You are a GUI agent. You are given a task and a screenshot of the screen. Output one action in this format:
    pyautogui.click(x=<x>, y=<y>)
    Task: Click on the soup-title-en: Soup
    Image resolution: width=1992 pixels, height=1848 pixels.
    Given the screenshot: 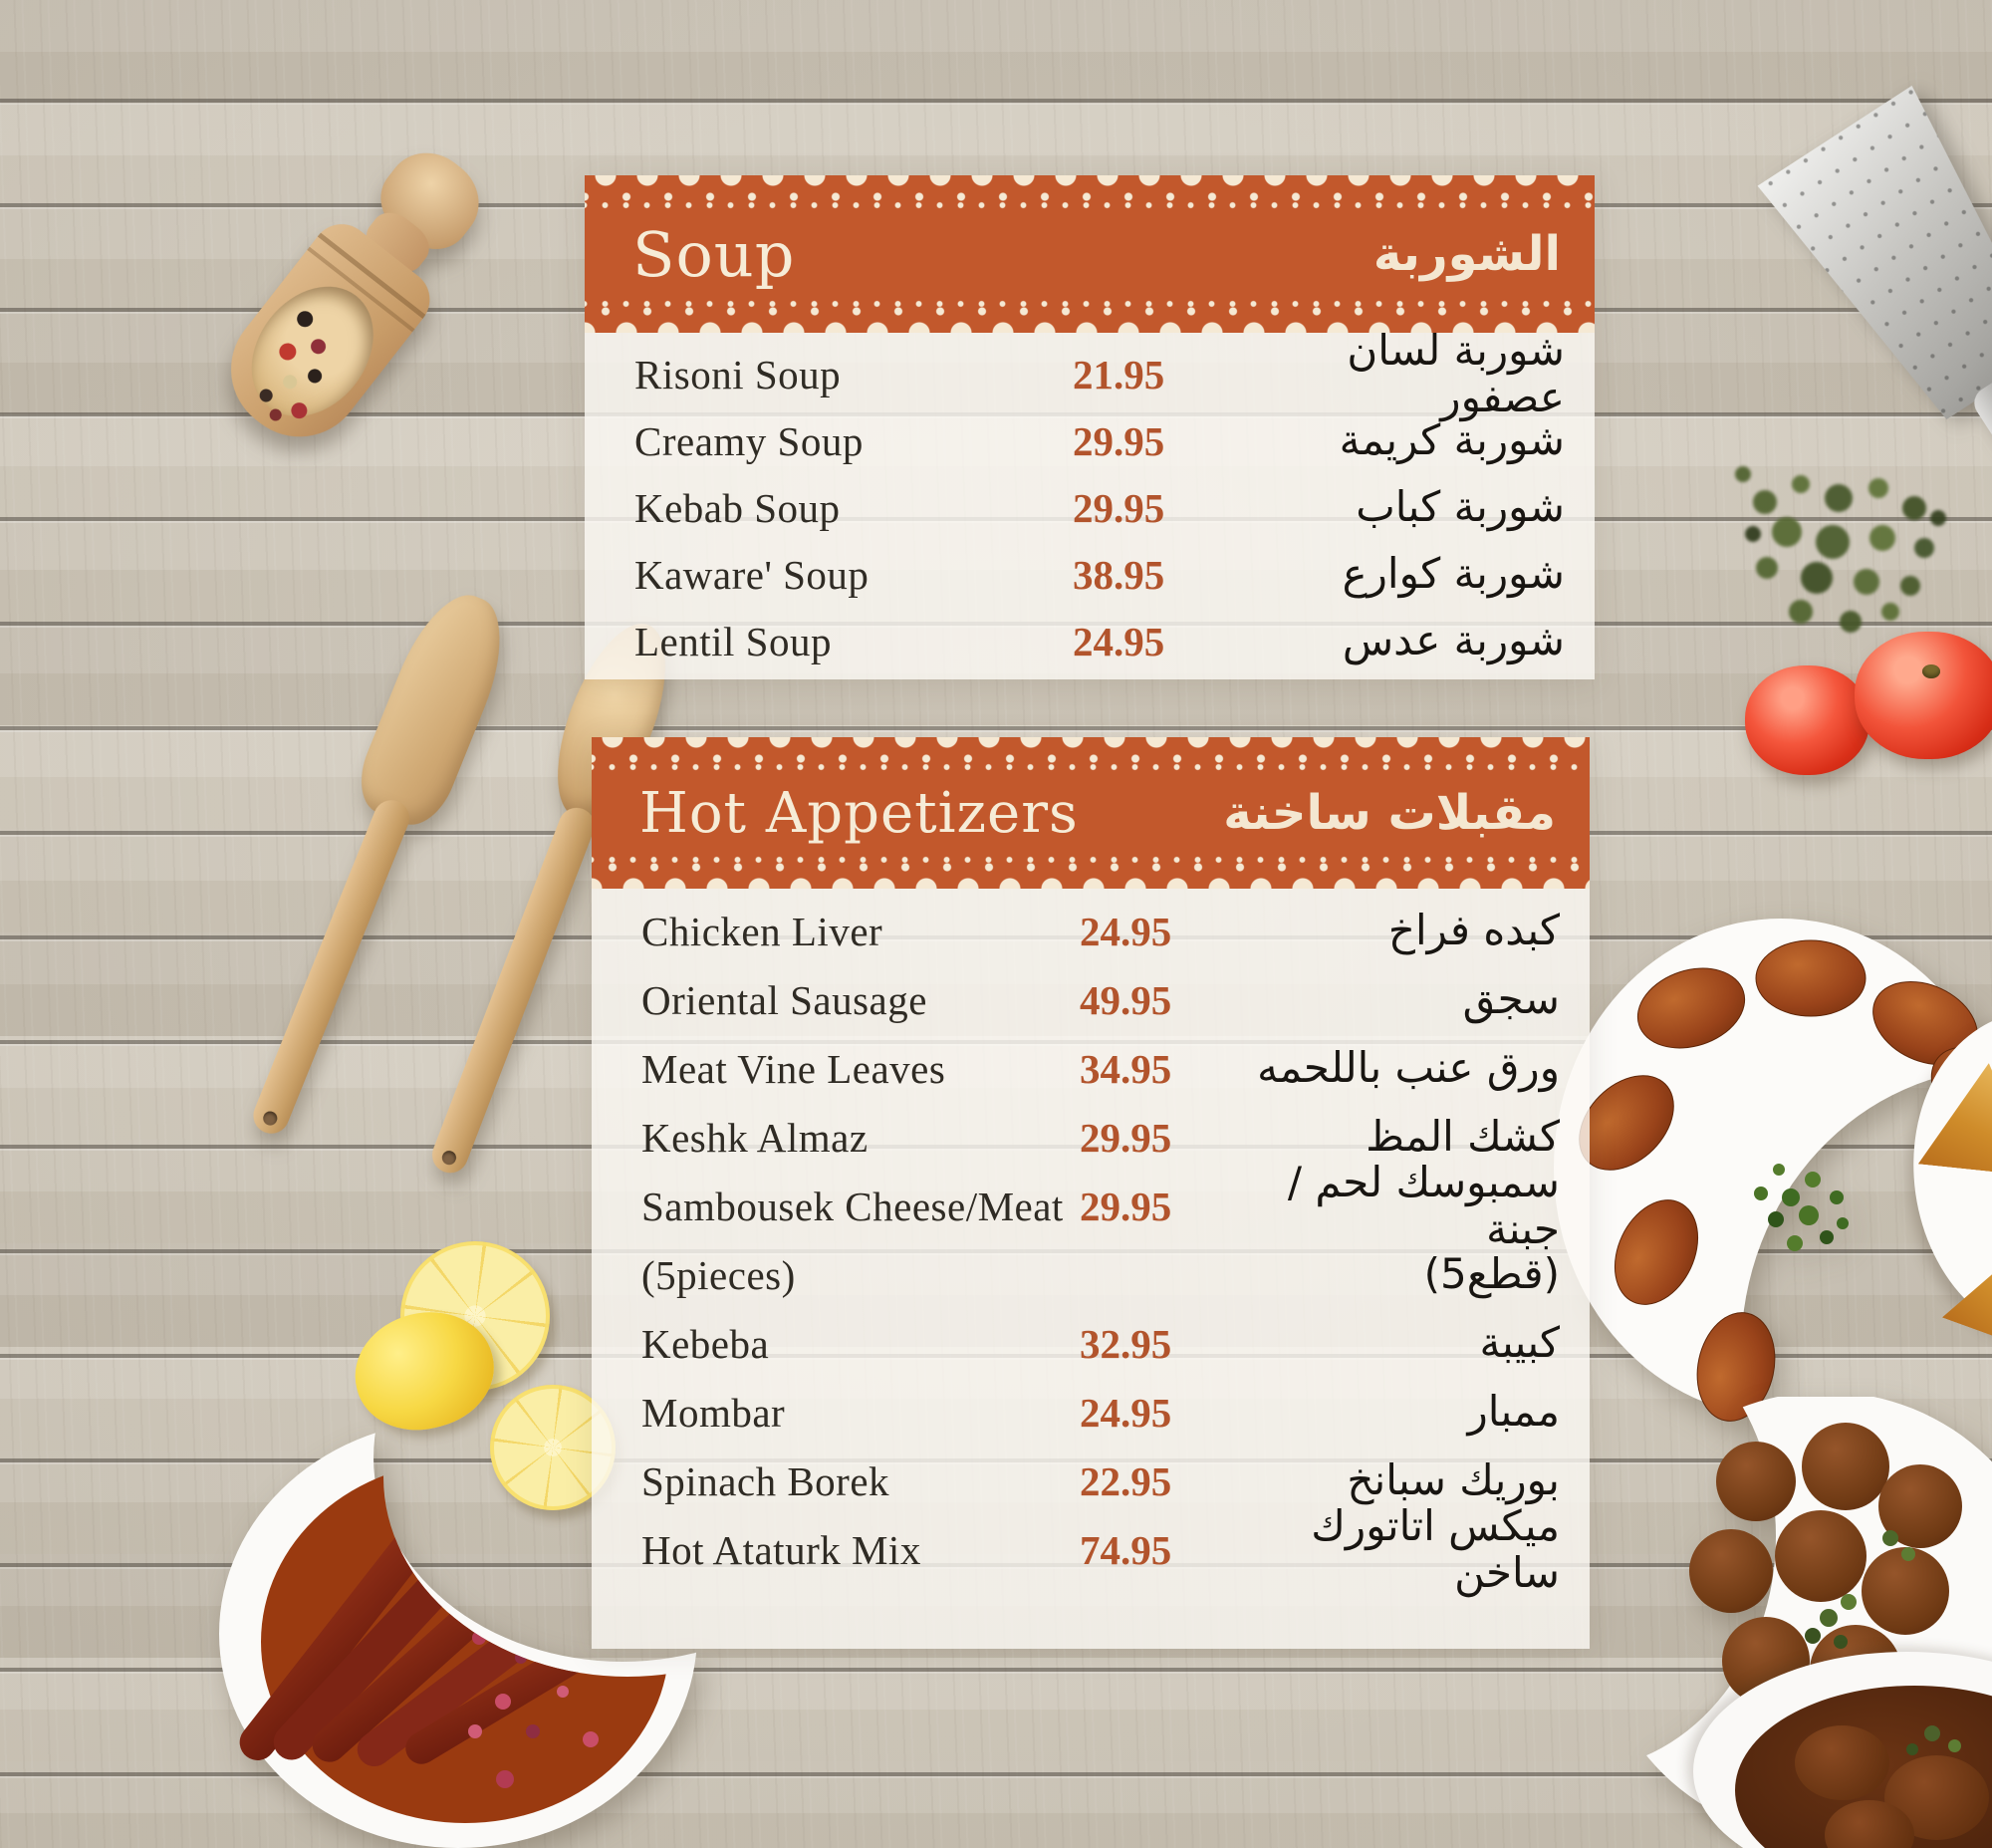 What is the action you would take?
    pyautogui.click(x=714, y=254)
    